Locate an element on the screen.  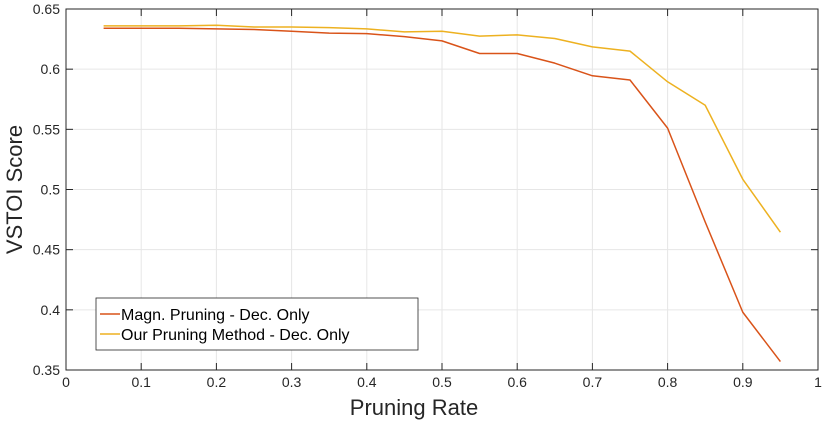
y-tick-label: 0.65 is located at coordinates (46, 9).